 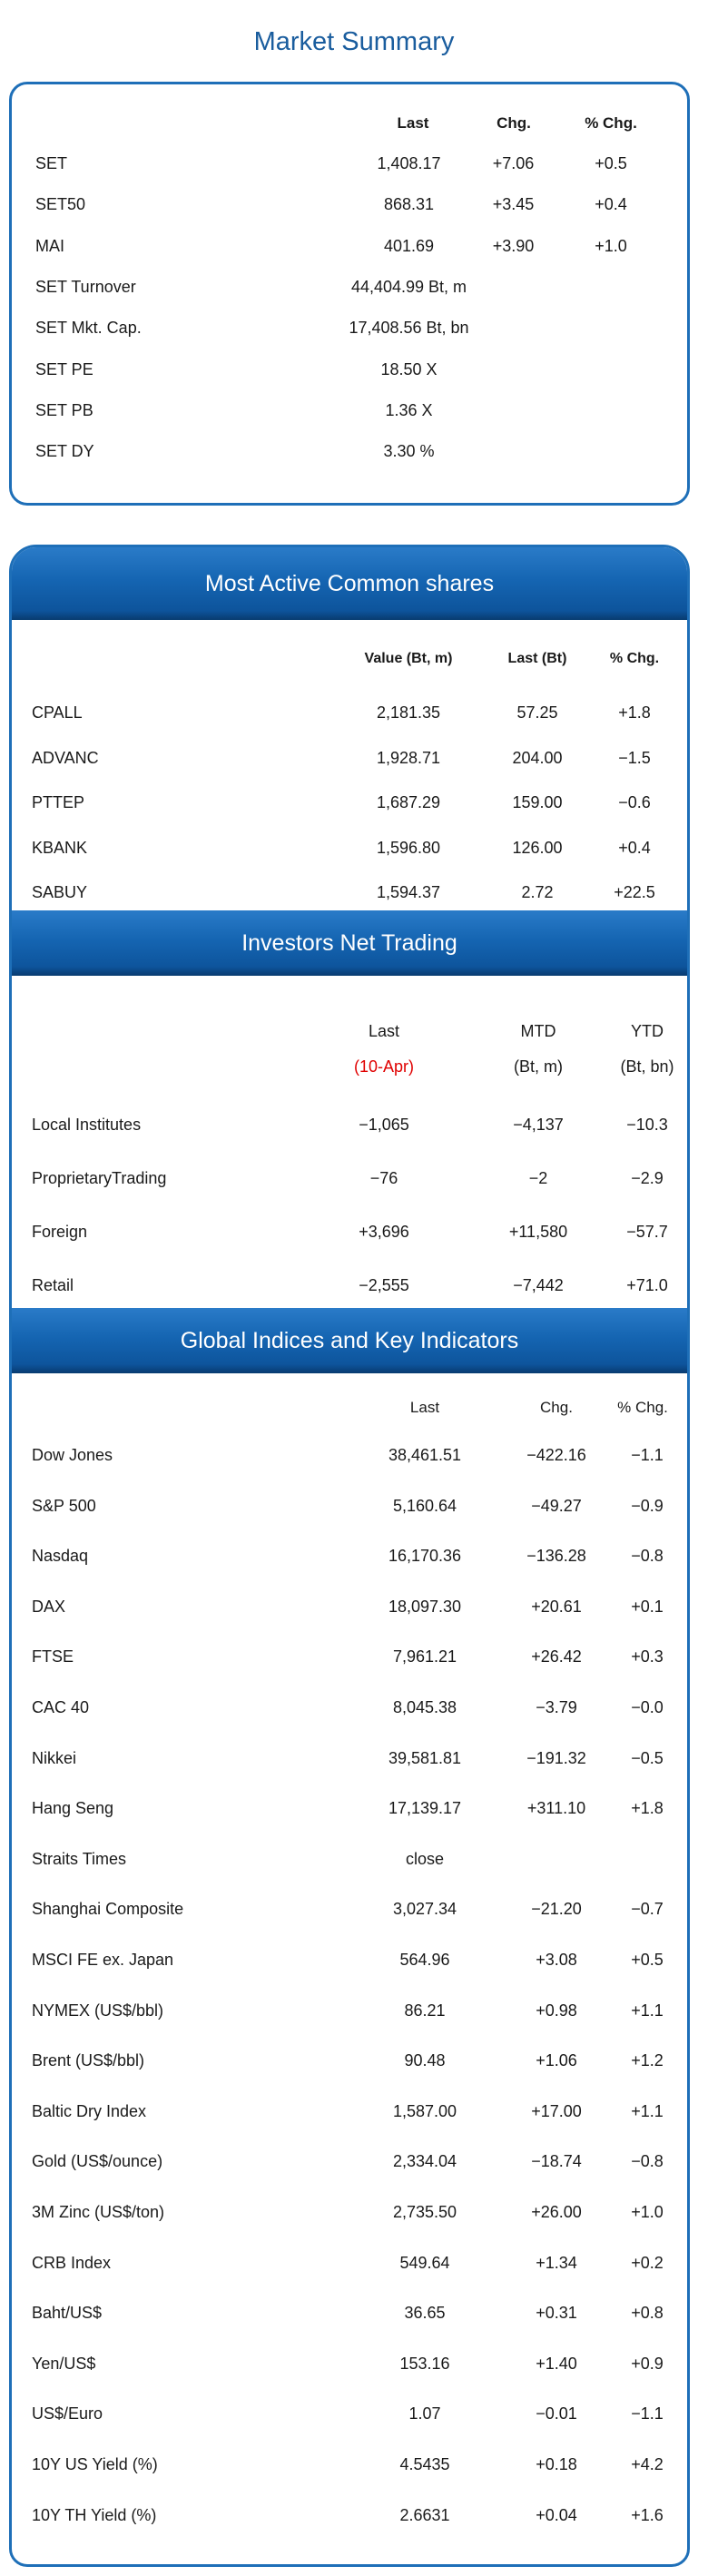 I want to click on table-row: Brent (US$/bbl) 90.48 +1.06 +1.2, so click(x=349, y=2060).